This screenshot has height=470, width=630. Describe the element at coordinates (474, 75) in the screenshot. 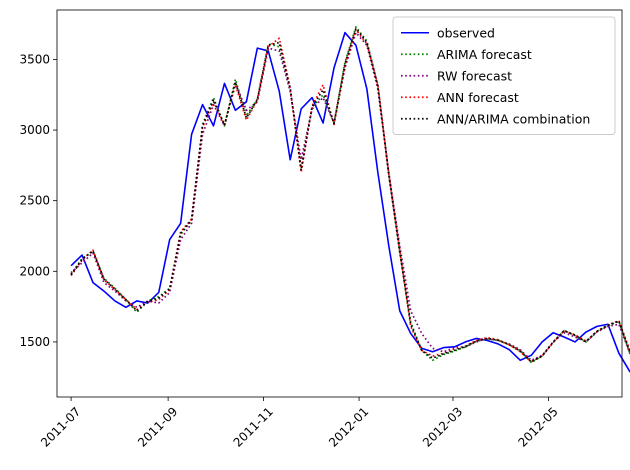

I see `legend-label-2: RW forecast` at that location.